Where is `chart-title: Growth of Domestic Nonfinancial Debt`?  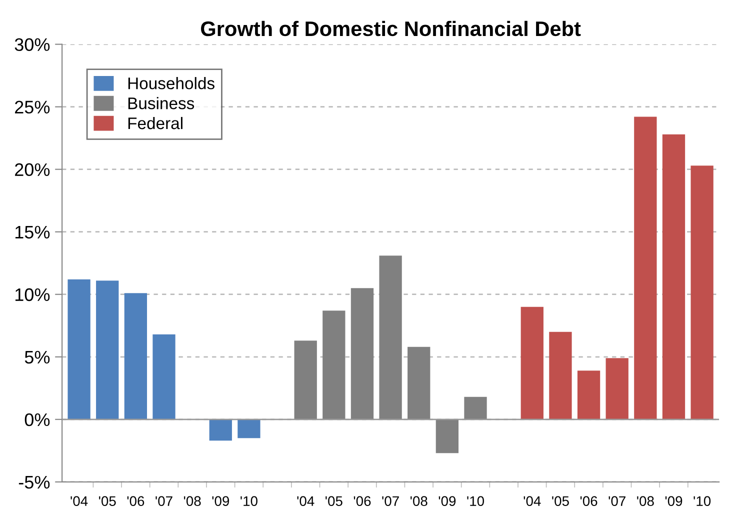 chart-title: Growth of Domestic Nonfinancial Debt is located at coordinates (391, 28).